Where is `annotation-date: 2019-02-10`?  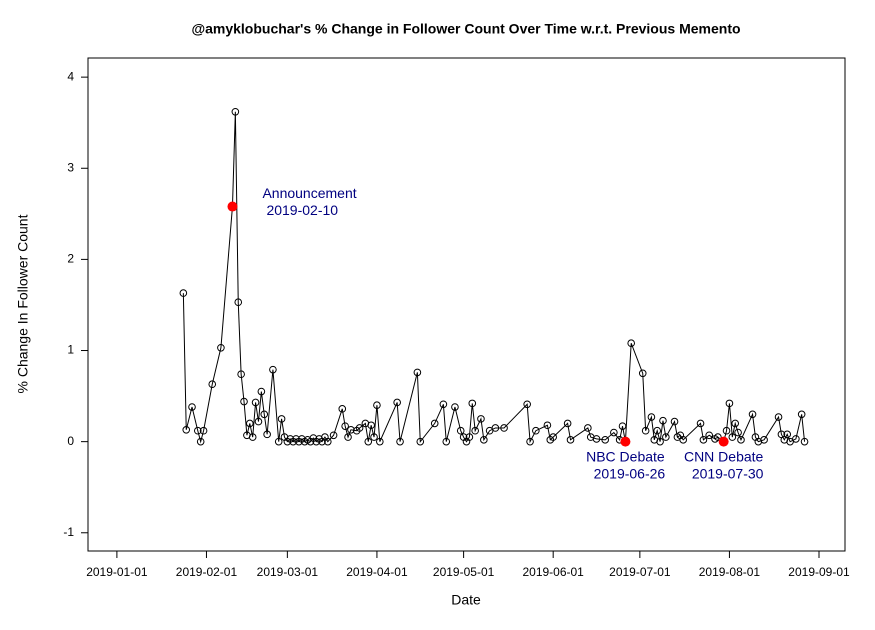 annotation-date: 2019-02-10 is located at coordinates (302, 210).